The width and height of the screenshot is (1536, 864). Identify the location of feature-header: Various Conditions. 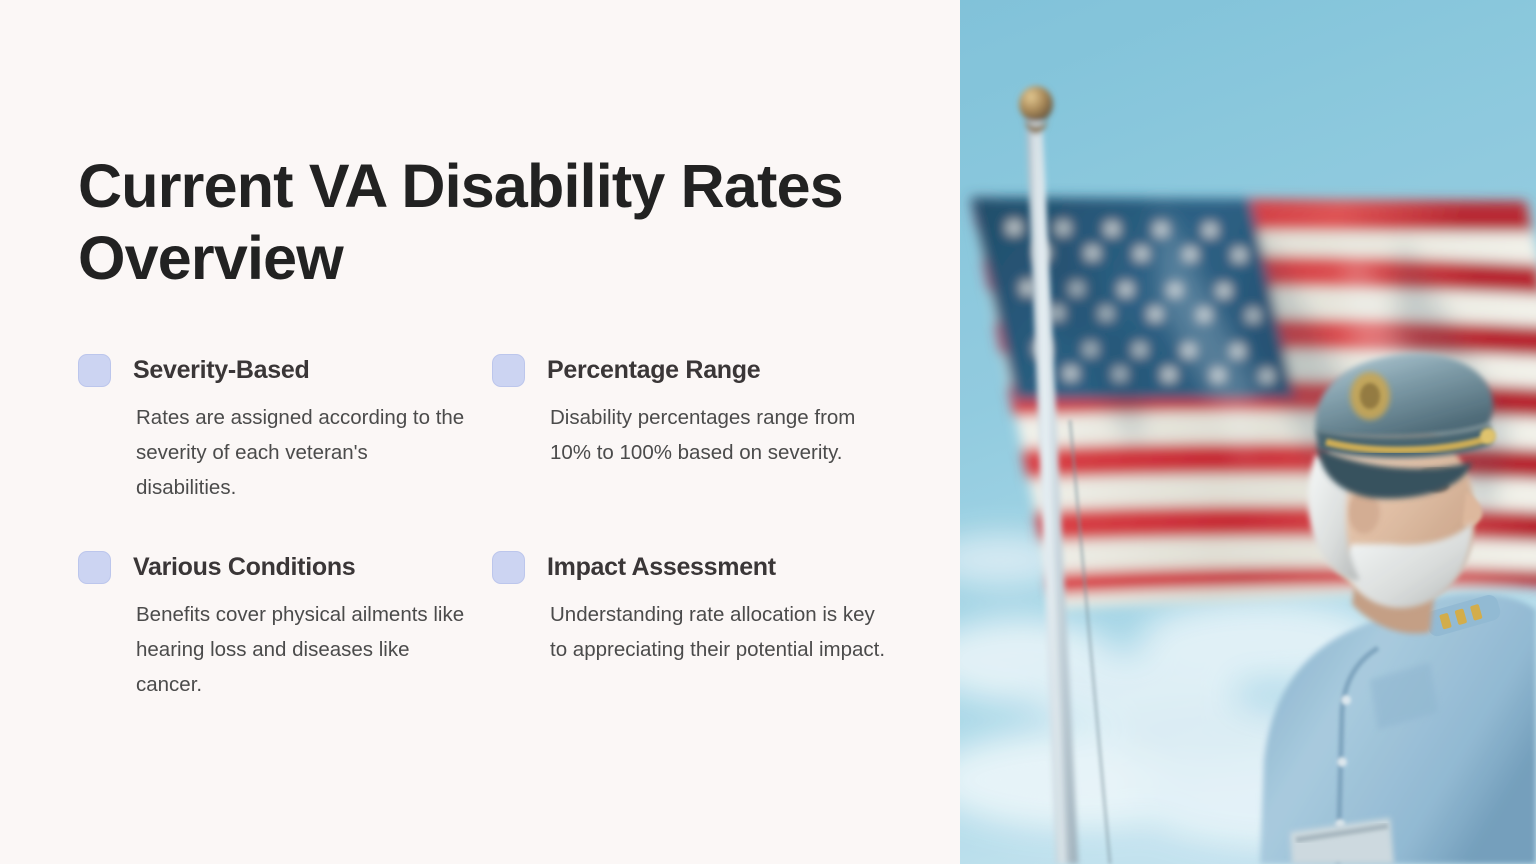
(285, 567).